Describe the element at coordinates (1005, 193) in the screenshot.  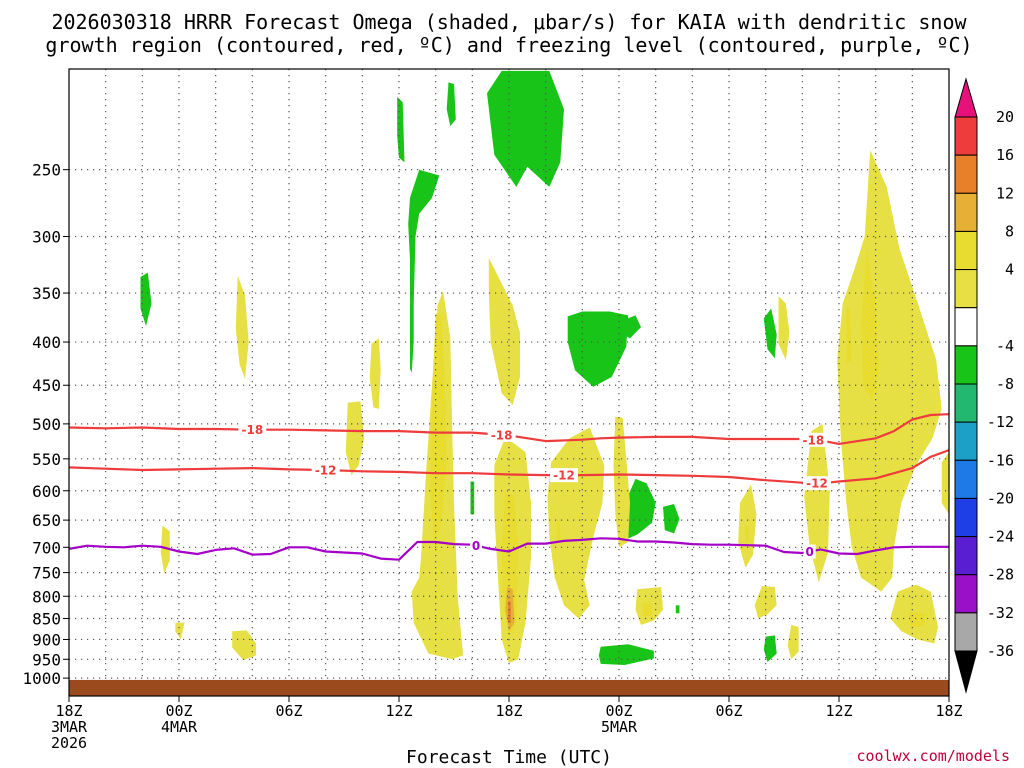
I see `colorbar-label: 12` at that location.